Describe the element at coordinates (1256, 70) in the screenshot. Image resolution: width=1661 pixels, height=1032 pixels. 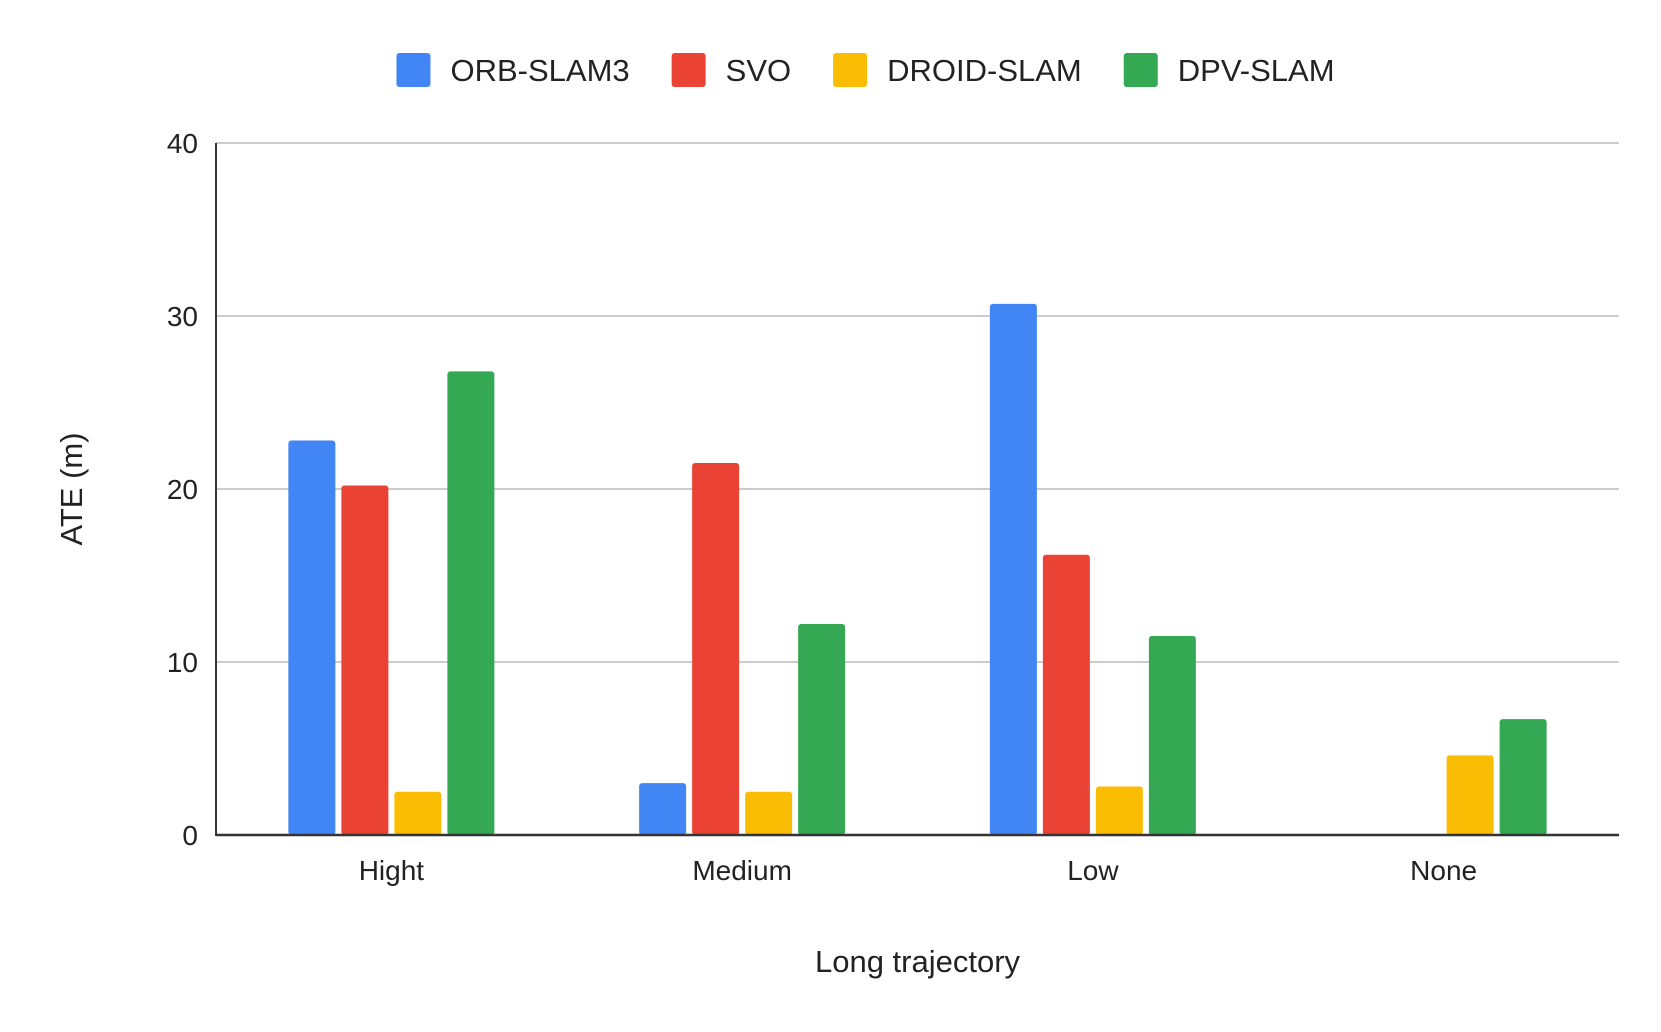
I see `legend-label: DPV-SLAM` at that location.